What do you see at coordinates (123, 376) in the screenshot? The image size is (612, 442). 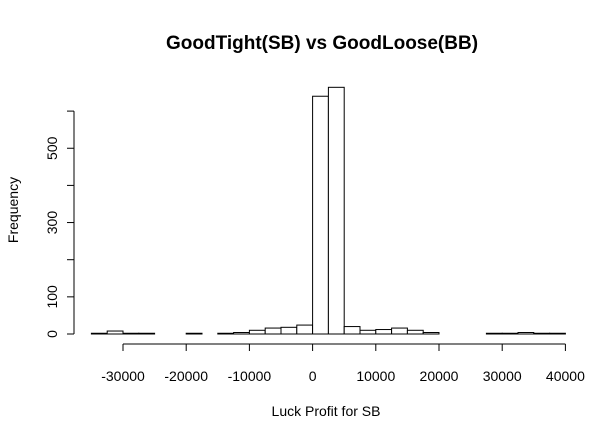 I see `x-tick-label: -30000` at bounding box center [123, 376].